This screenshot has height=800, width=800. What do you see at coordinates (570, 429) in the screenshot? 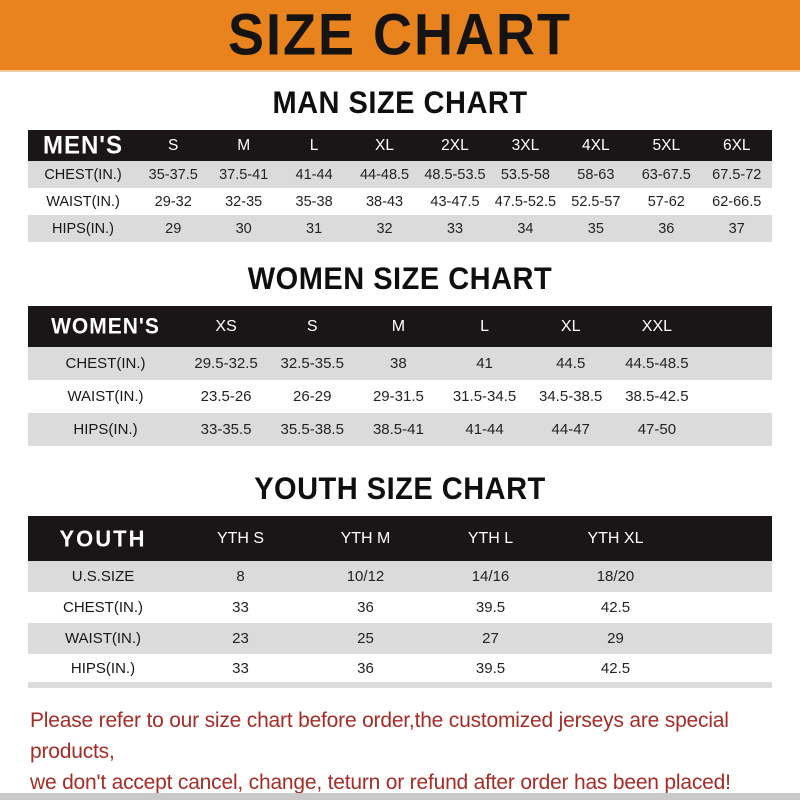
I see `value-cell: 44-47` at bounding box center [570, 429].